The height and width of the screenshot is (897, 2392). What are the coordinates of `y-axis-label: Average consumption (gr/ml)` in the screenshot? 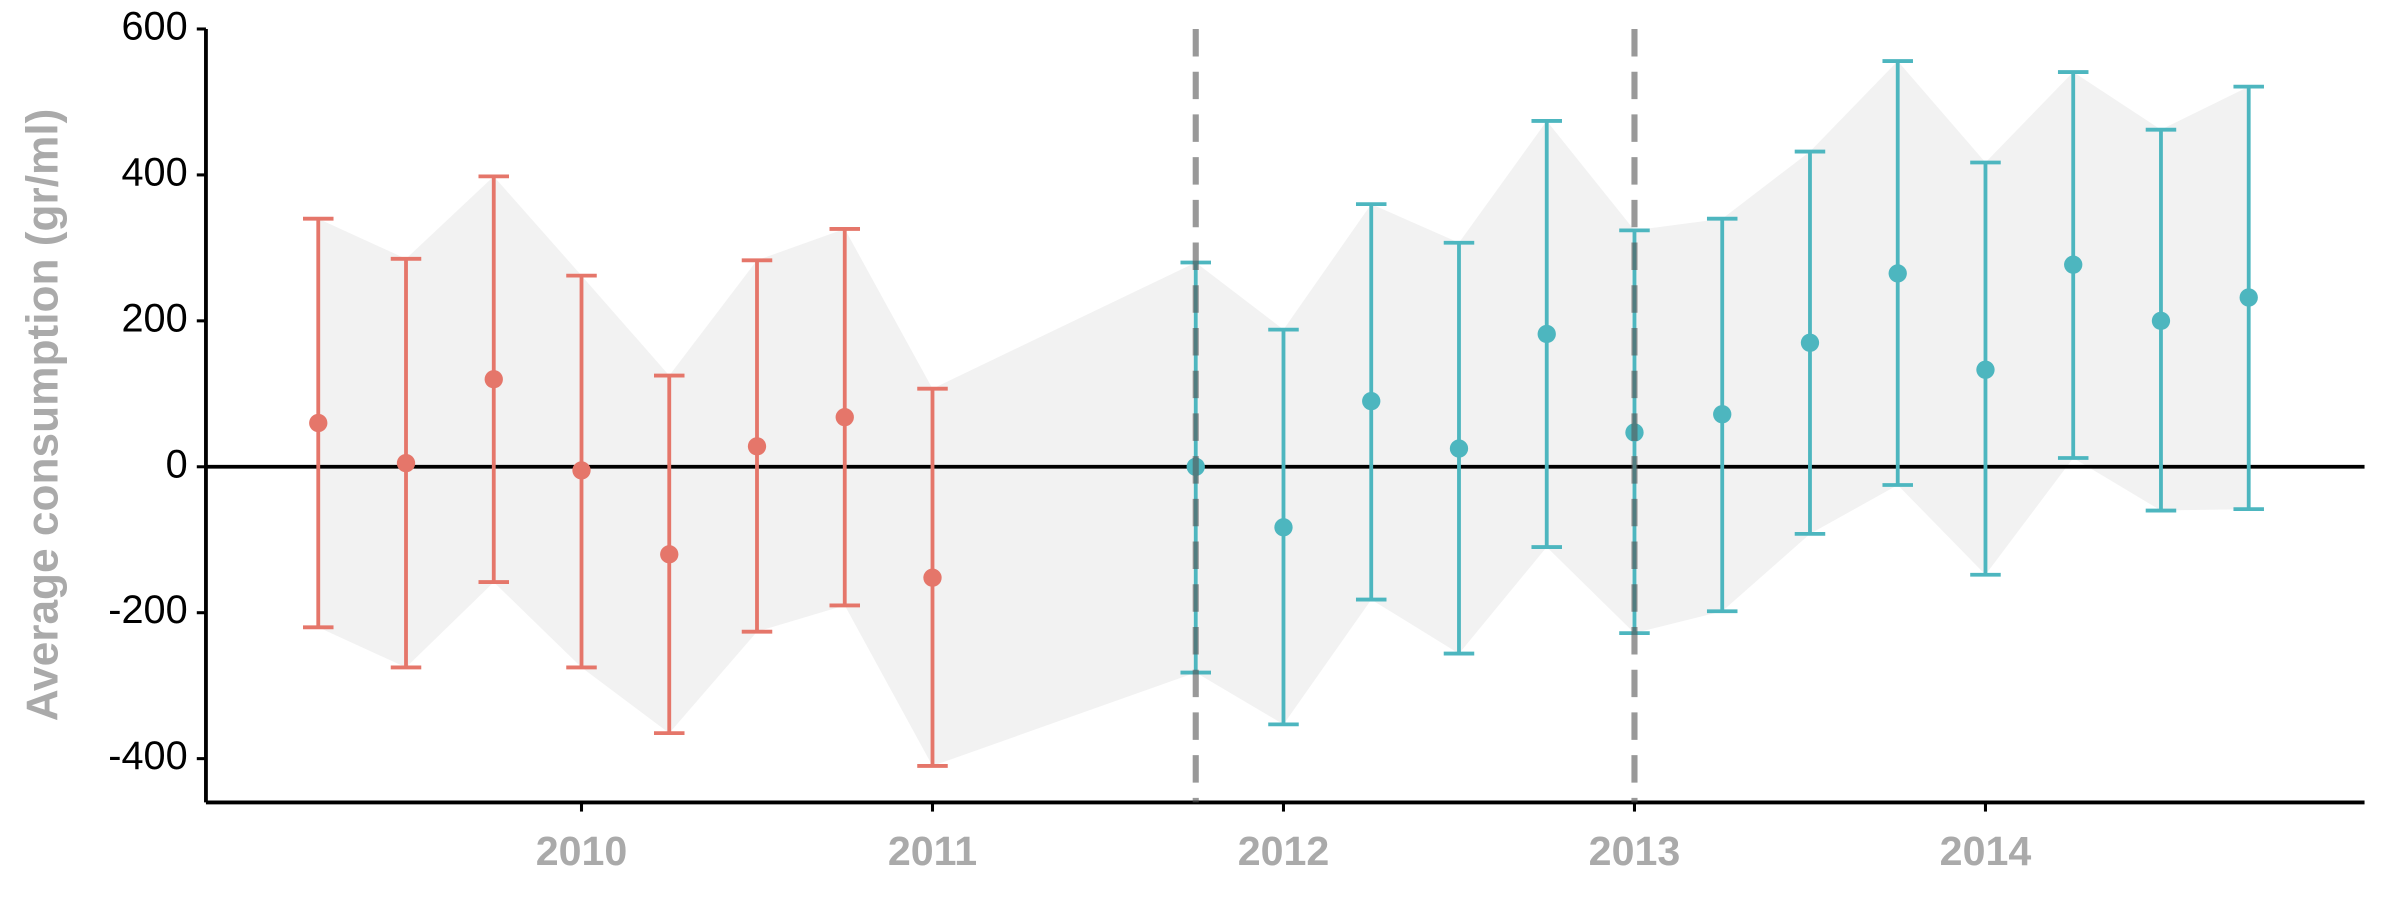 It's located at (42, 415).